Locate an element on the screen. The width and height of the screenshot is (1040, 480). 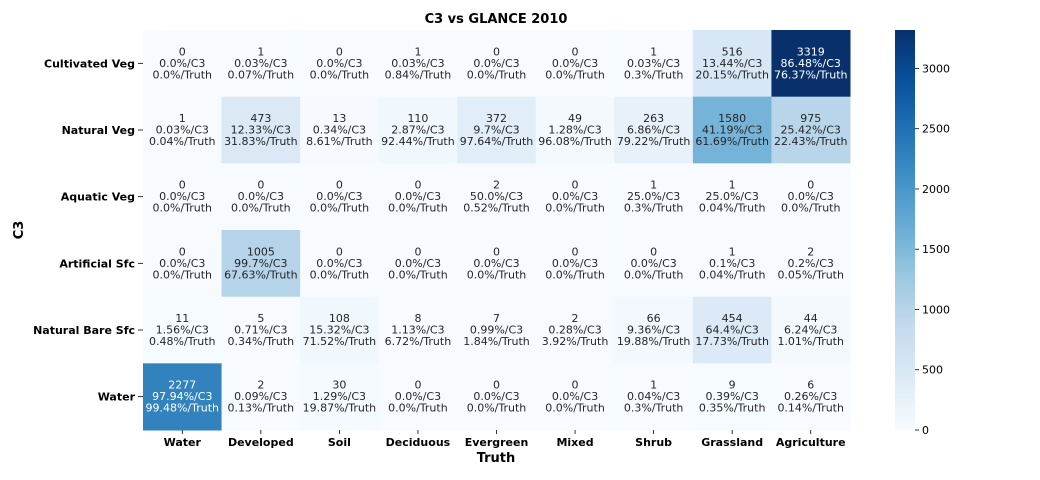
cell-c3-pct-label: 13.44%/C3 is located at coordinates (732, 63).